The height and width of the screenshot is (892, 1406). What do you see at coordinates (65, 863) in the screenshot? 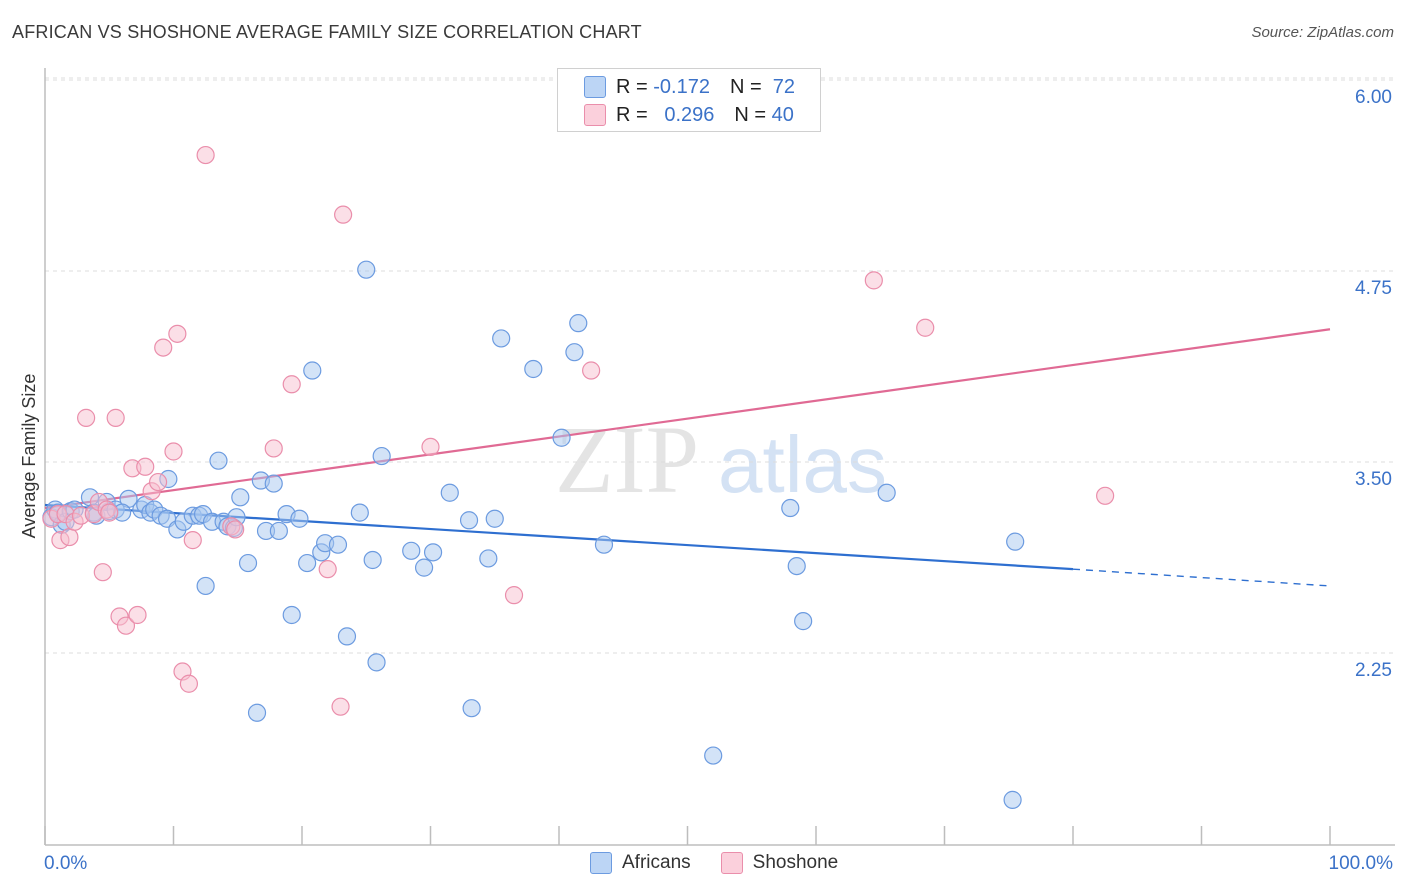
I see `x-tick-label-start: 0.0%` at bounding box center [65, 863].